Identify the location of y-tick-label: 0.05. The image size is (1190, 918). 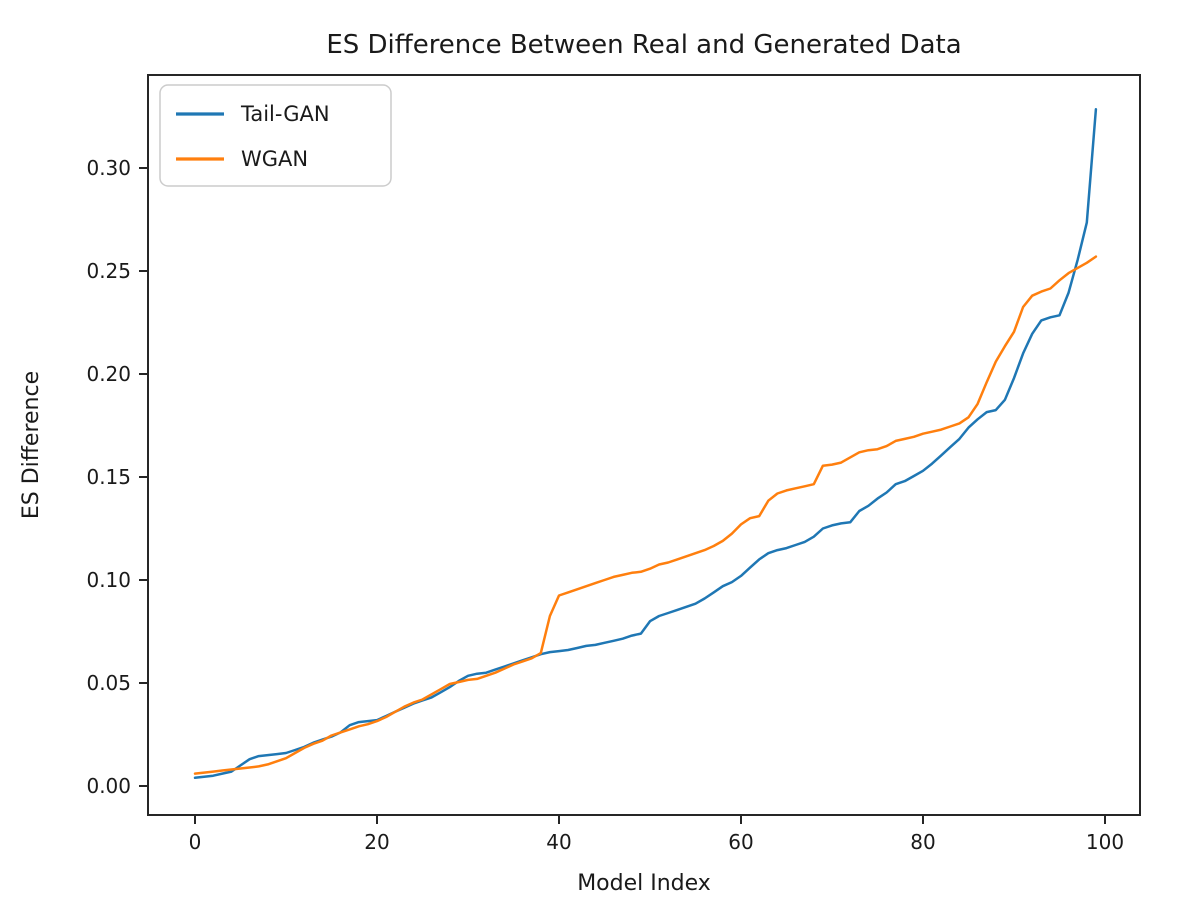
(108, 683).